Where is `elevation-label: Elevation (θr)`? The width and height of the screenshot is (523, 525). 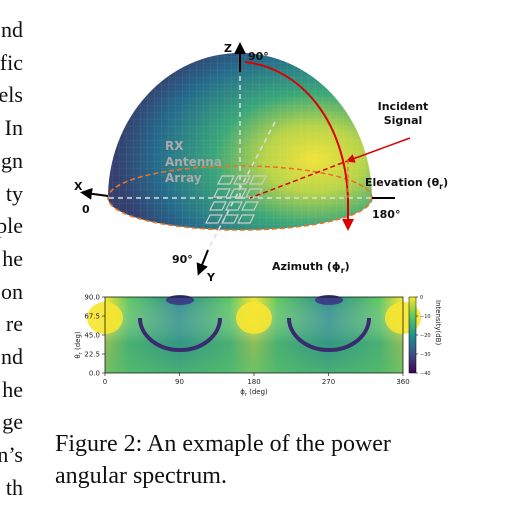 elevation-label: Elevation (θr) is located at coordinates (406, 183).